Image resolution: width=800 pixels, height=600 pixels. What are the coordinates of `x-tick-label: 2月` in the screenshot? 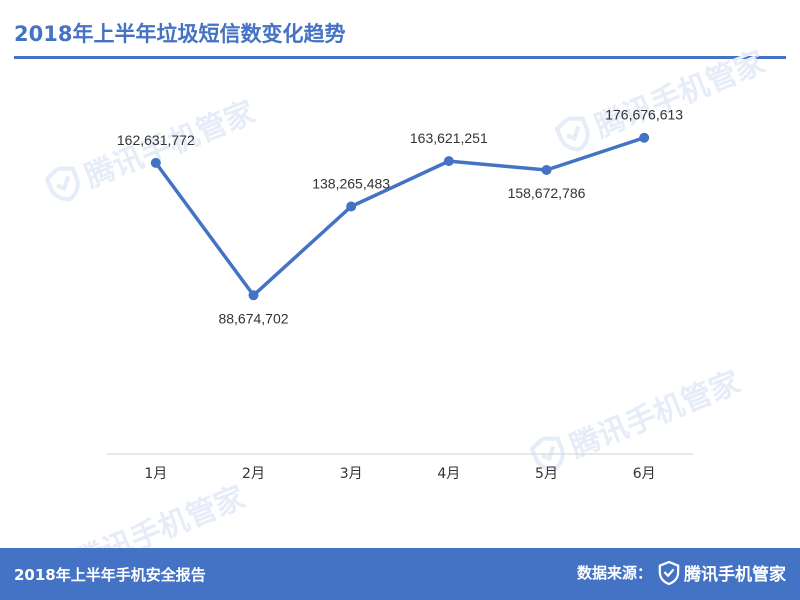 It's located at (253, 474).